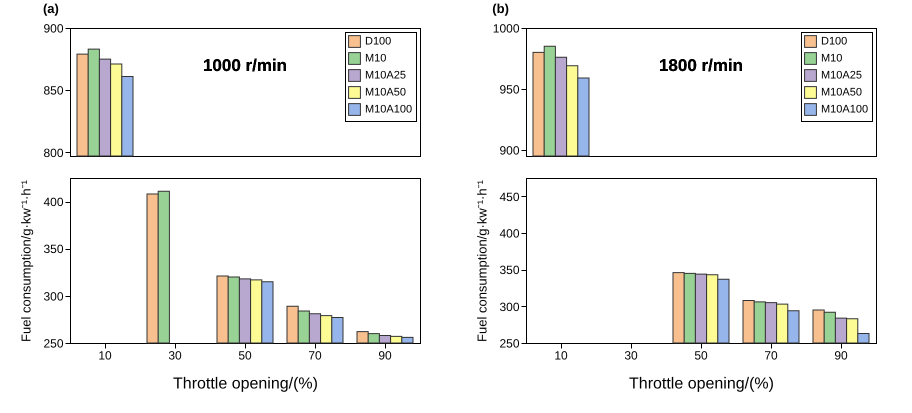  What do you see at coordinates (500, 8) in the screenshot?
I see `chart-title: (b)` at bounding box center [500, 8].